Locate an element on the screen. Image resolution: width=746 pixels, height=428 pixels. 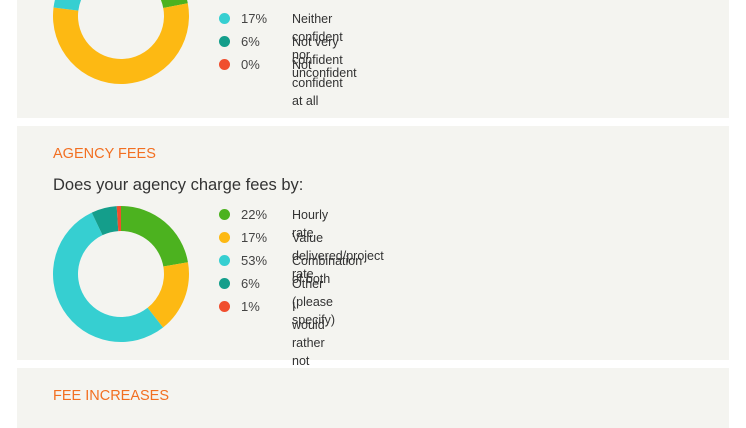
legend-percent: 53% is located at coordinates (254, 260).